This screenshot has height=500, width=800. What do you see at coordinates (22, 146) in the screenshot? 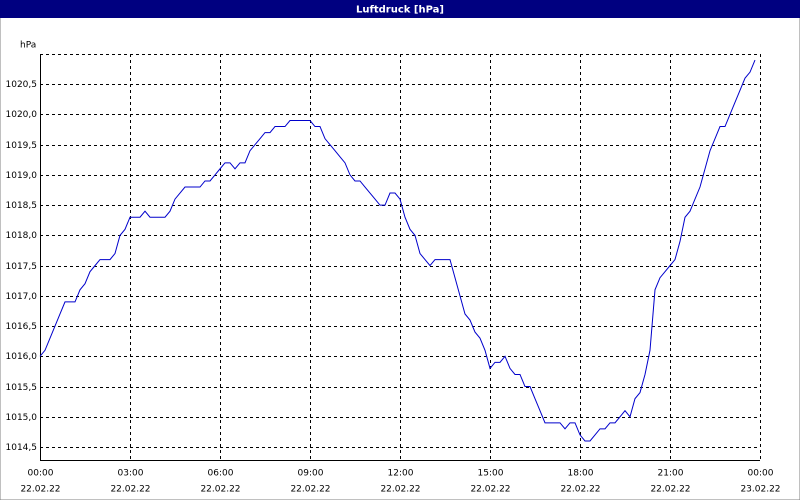
I see `y-tick-label: 1019,5` at bounding box center [22, 146].